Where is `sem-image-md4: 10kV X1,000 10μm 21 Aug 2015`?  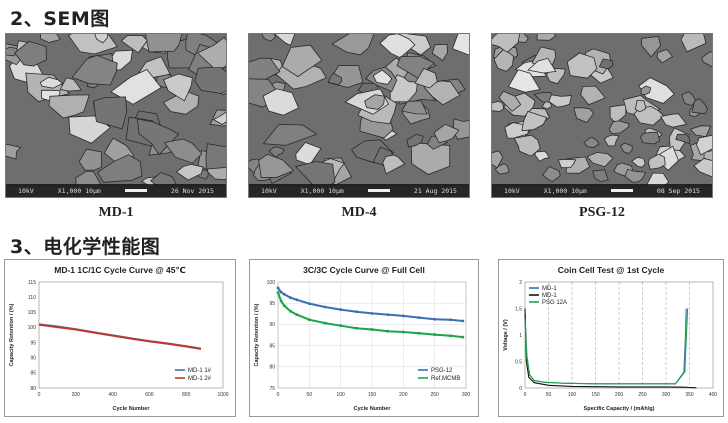 sem-image-md4: 10kV X1,000 10μm 21 Aug 2015 is located at coordinates (359, 115).